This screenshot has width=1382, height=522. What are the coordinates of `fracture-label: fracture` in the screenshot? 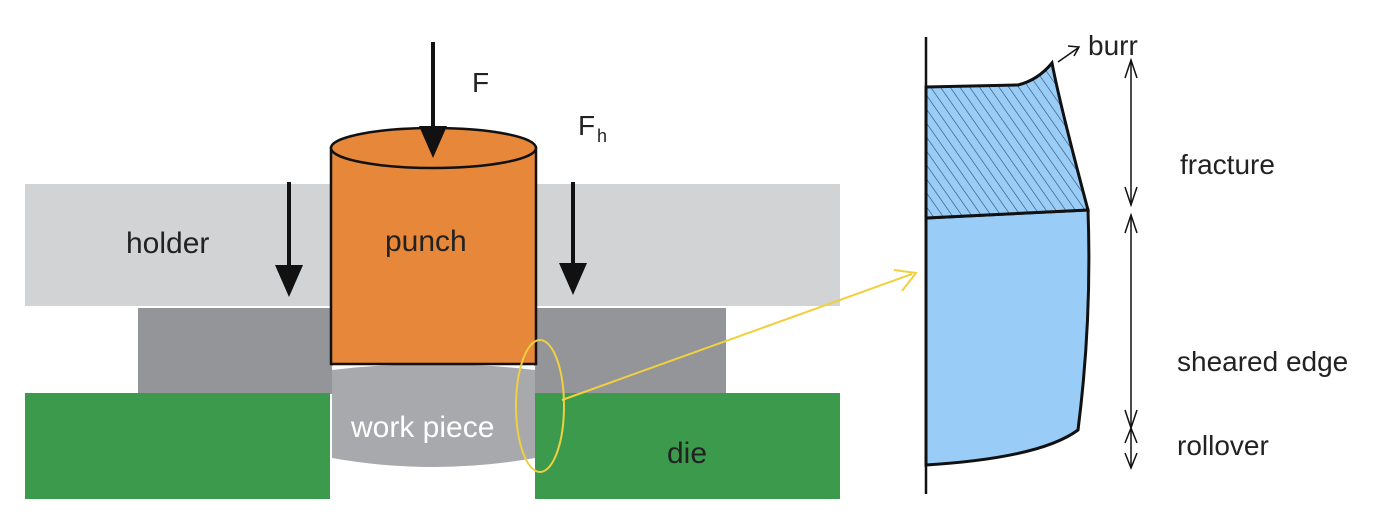 It's located at (1227, 164).